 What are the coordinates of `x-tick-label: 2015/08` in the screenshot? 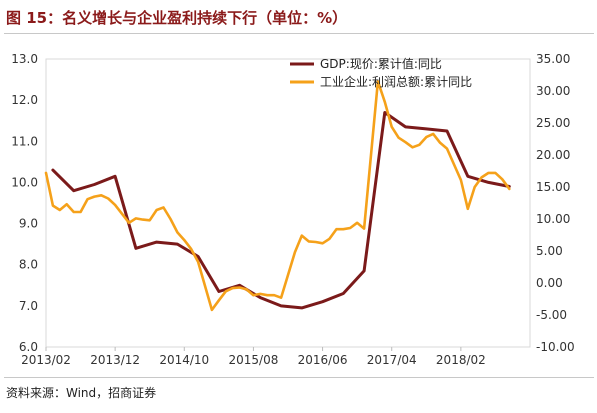 It's located at (253, 360).